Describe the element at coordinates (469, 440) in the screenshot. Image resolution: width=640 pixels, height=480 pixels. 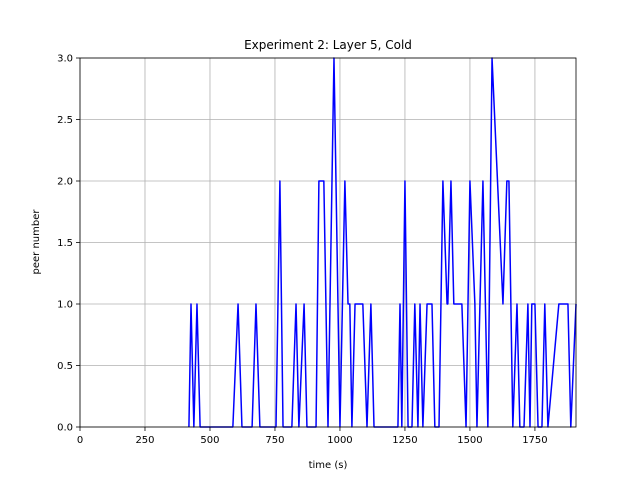
I see `x-tick-label: 1500` at that location.